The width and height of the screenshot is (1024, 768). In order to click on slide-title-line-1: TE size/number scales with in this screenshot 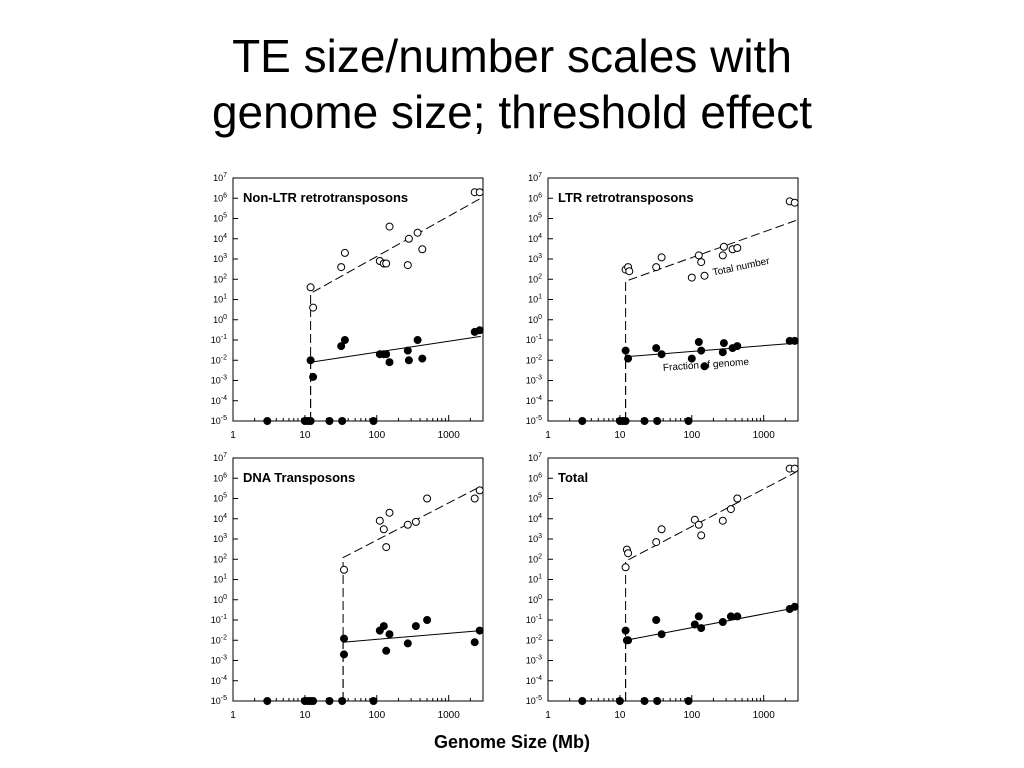, I will do `click(512, 56)`.